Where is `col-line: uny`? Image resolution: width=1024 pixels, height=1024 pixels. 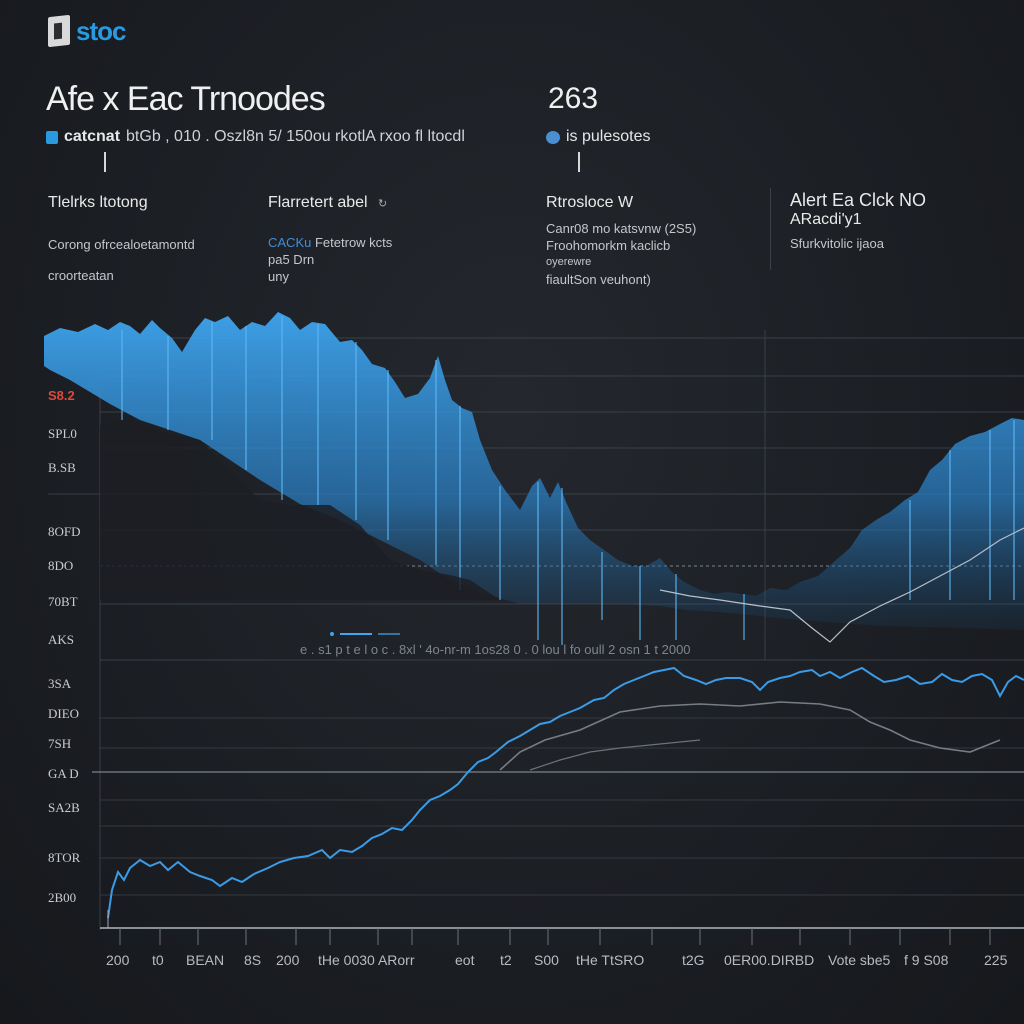
col-line: uny is located at coordinates (278, 276).